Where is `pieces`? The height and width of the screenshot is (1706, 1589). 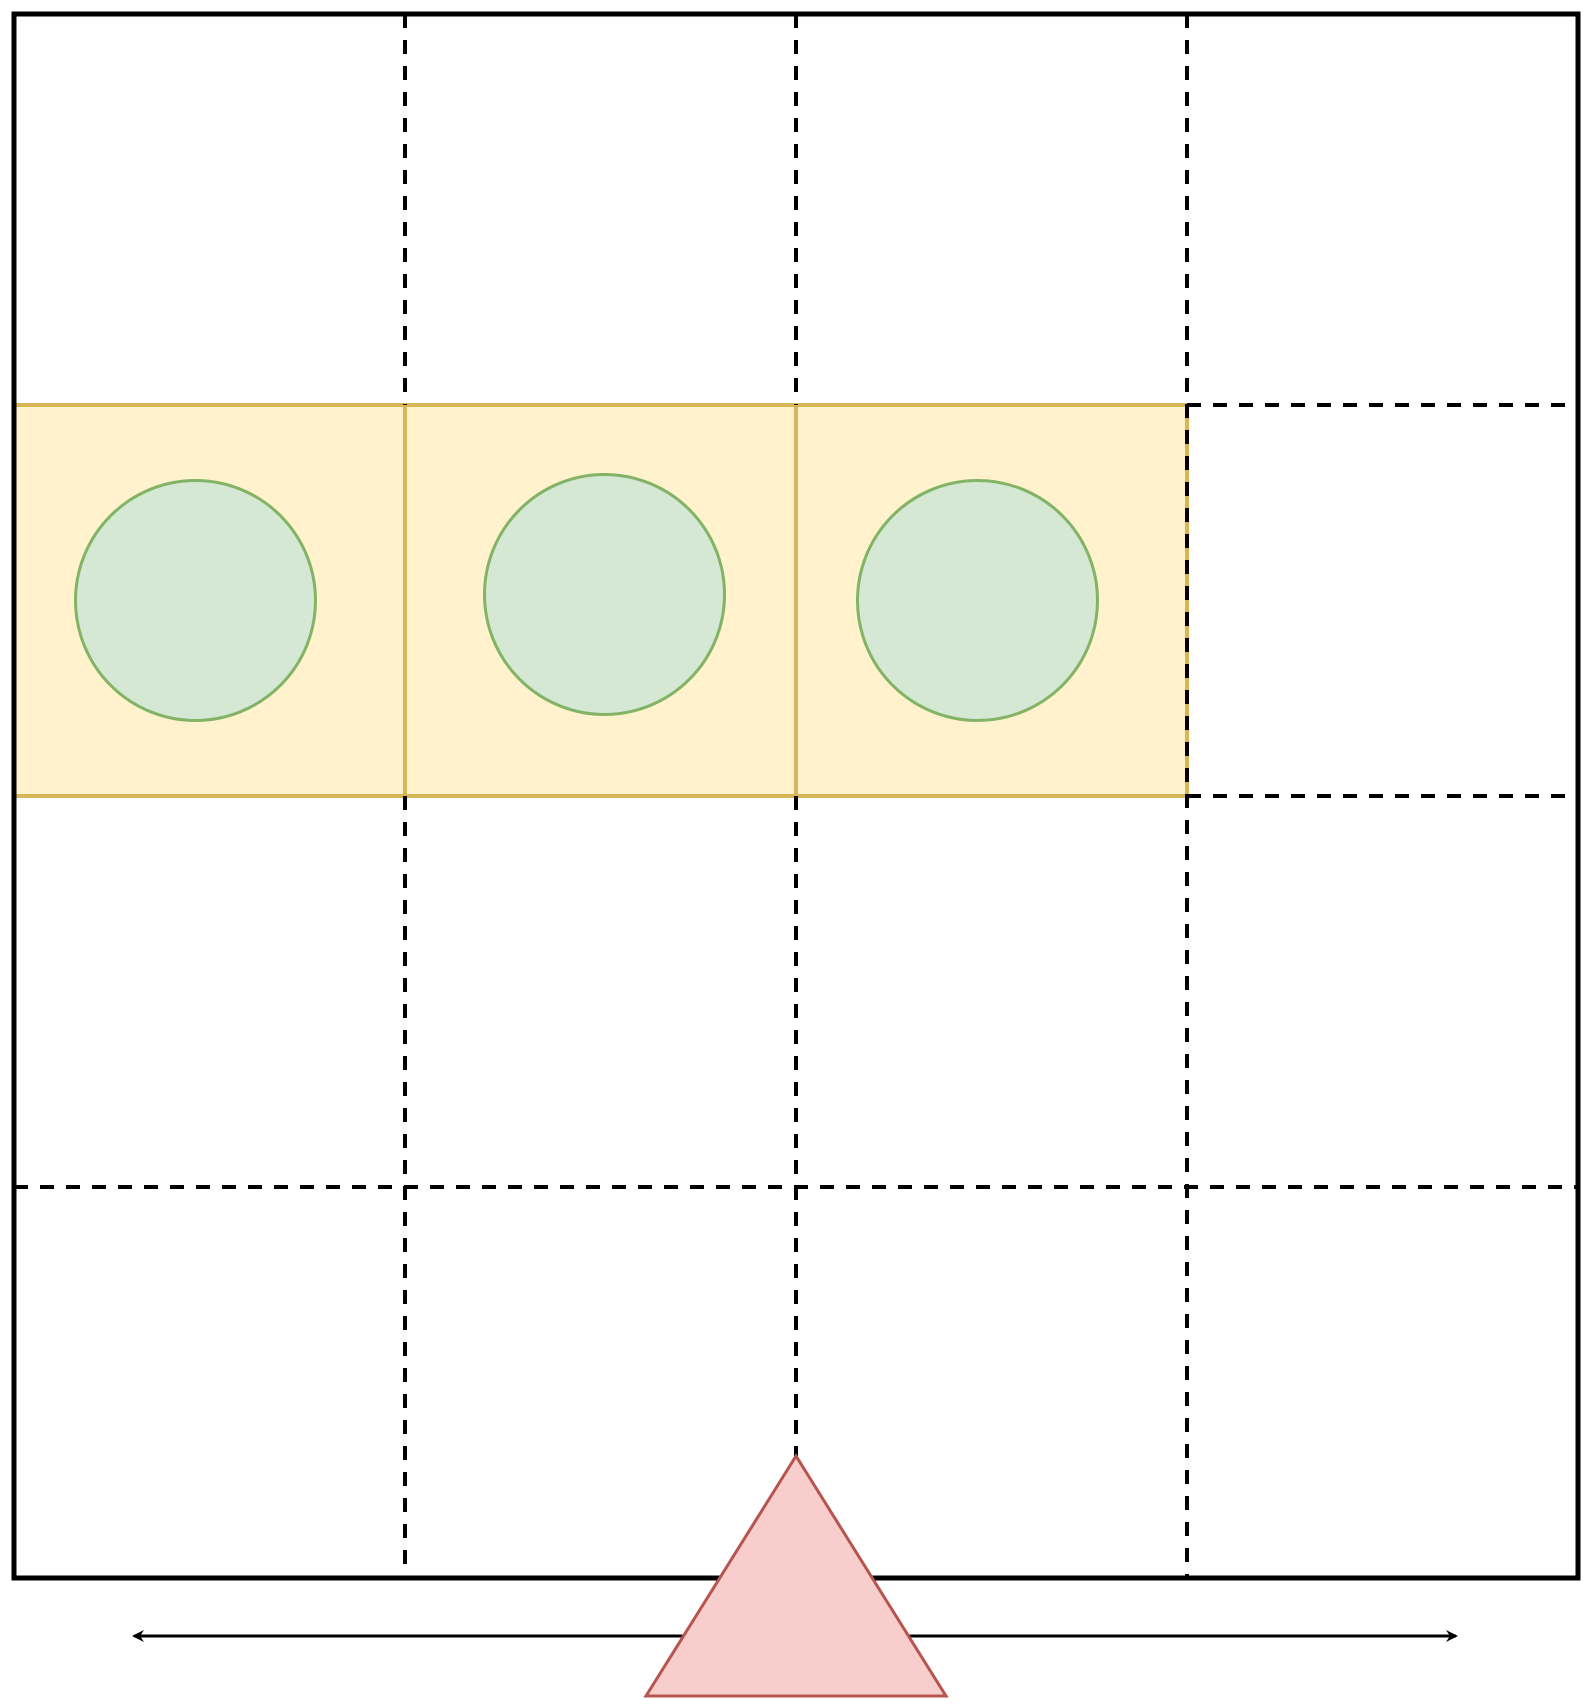 pieces is located at coordinates (586, 597).